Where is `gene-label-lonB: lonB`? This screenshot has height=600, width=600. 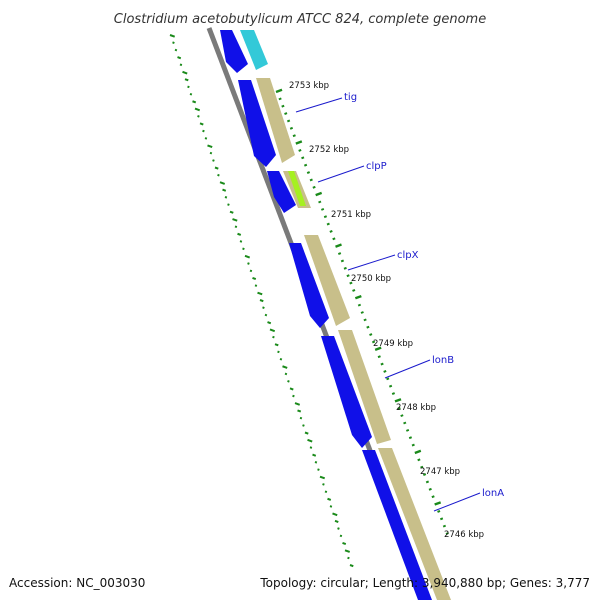
gene-label-lonB: lonB is located at coordinates (443, 360).